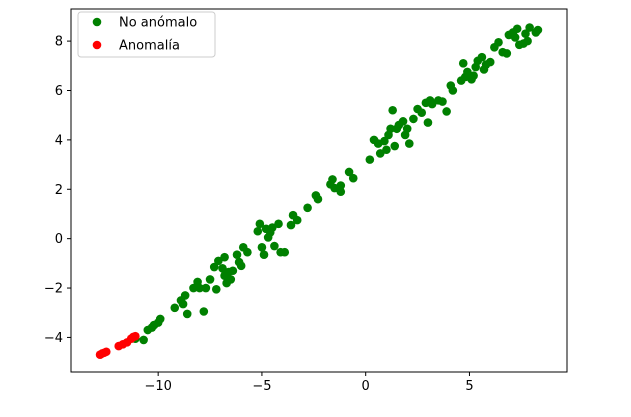 Image resolution: width=631 pixels, height=417 pixels. I want to click on y-tick-label: 2, so click(59, 190).